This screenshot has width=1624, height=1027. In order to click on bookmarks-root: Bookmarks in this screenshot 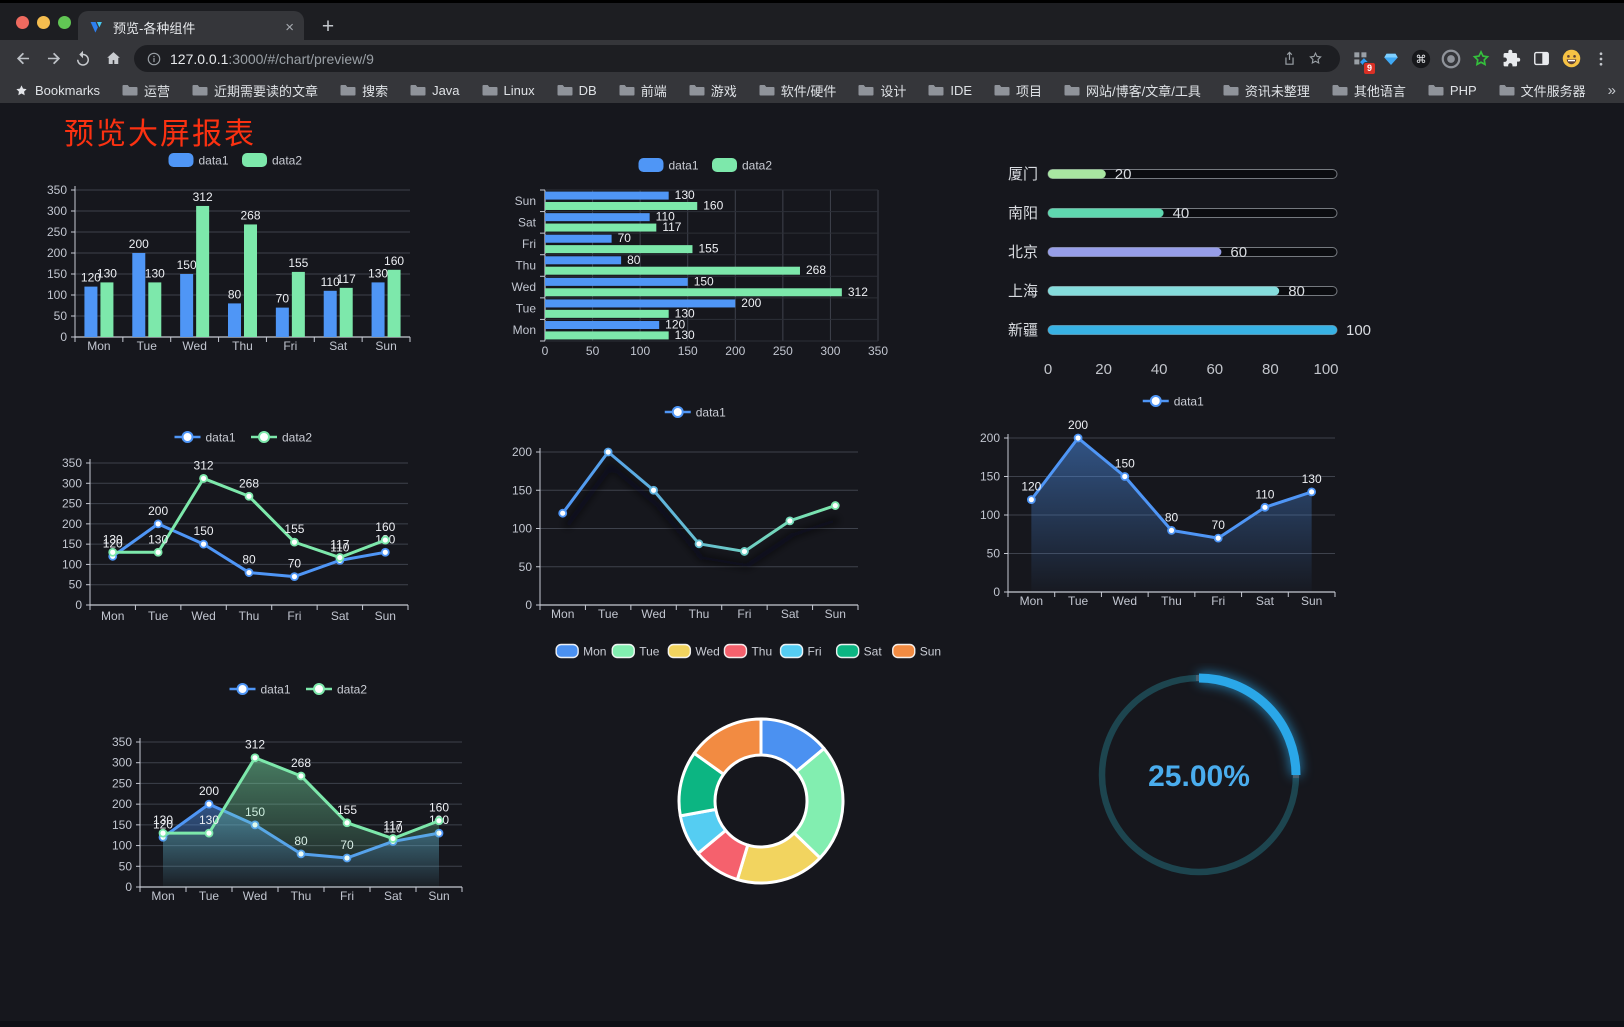, I will do `click(57, 90)`.